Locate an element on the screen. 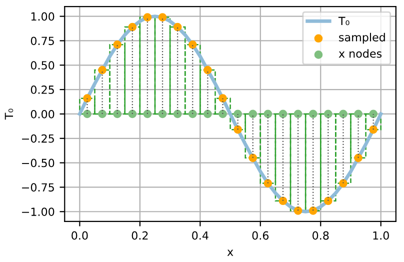 The width and height of the screenshot is (404, 262). y-tick-label: −0.75 is located at coordinates (38, 187).